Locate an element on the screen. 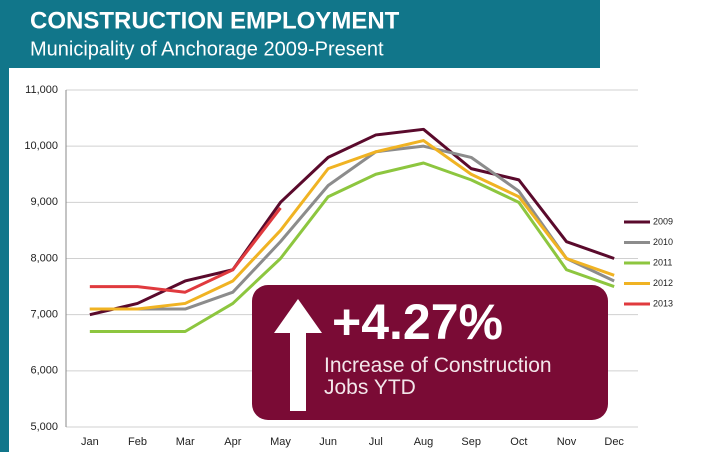  legend-label: 2011 is located at coordinates (662, 262).